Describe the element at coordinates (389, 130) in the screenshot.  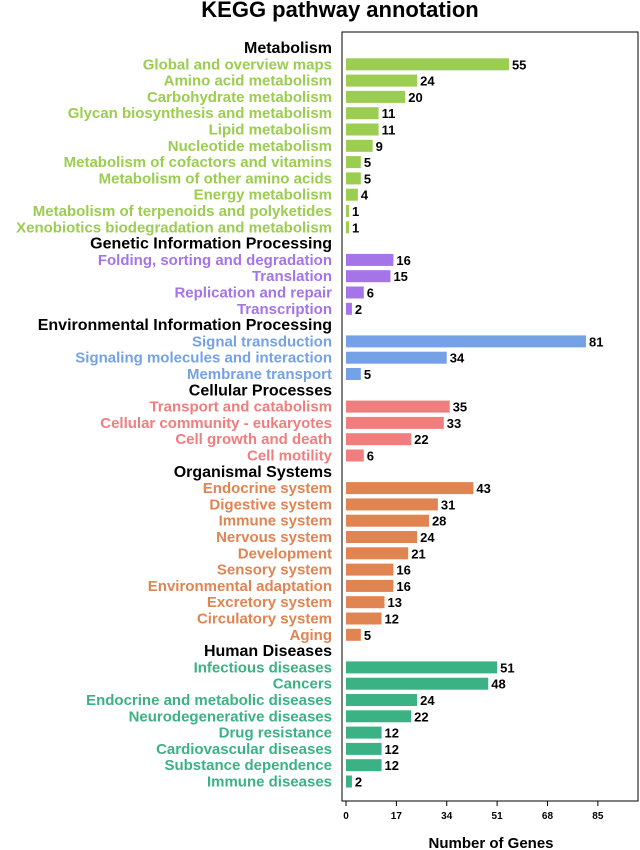
I see `value-label: 11` at that location.